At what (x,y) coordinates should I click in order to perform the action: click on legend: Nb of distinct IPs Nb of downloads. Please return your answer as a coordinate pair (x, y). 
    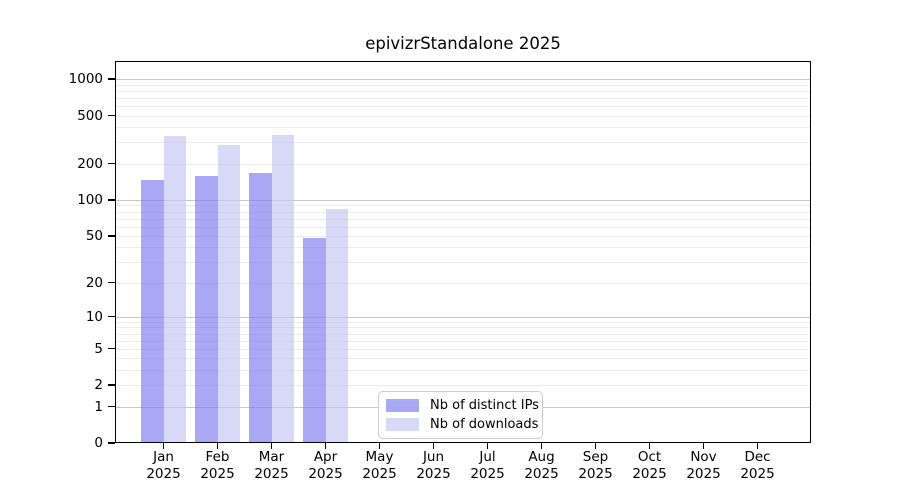
    Looking at the image, I should click on (460, 415).